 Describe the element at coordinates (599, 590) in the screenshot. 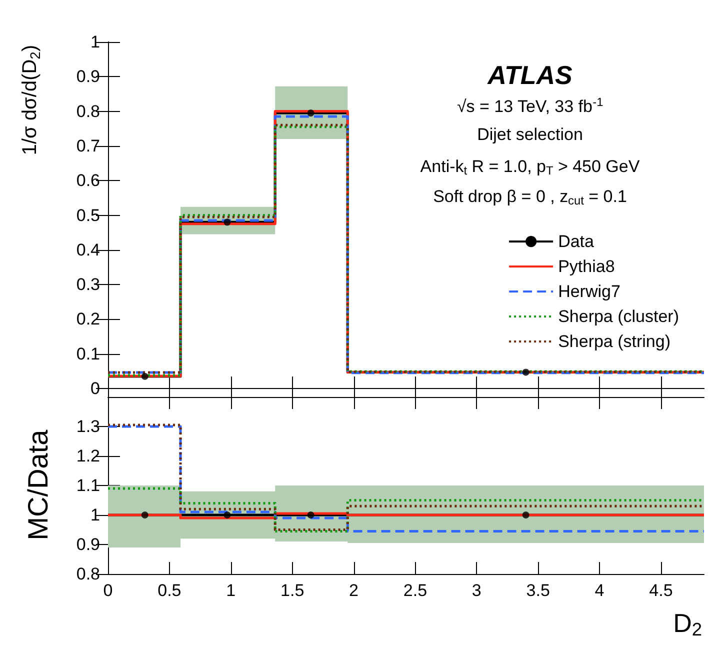

I see `x-tick-label: 4` at that location.